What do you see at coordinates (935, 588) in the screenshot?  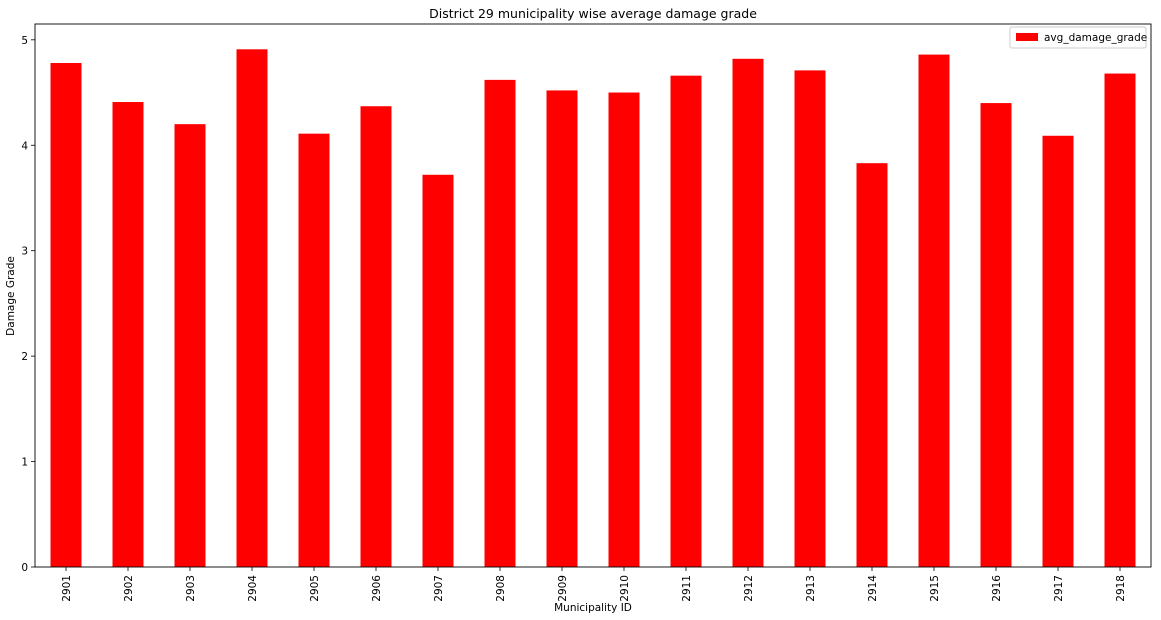 I see `x-tick-label-2915: 2915` at bounding box center [935, 588].